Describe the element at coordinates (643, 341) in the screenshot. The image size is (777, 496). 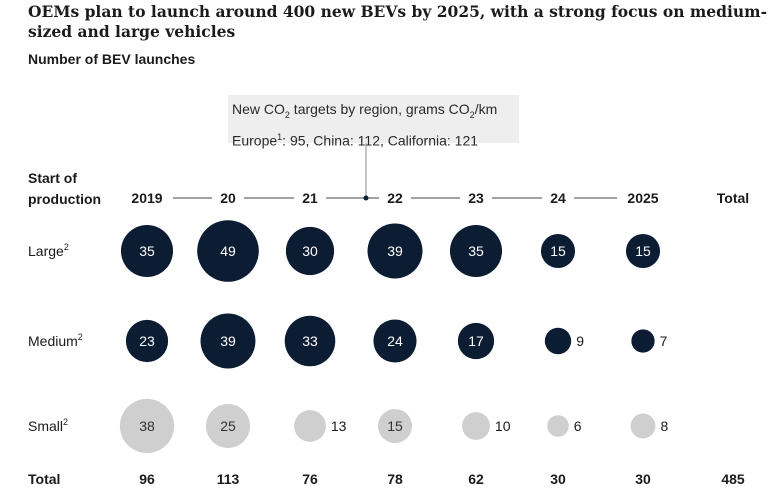
I see `bubble-medium-2025` at that location.